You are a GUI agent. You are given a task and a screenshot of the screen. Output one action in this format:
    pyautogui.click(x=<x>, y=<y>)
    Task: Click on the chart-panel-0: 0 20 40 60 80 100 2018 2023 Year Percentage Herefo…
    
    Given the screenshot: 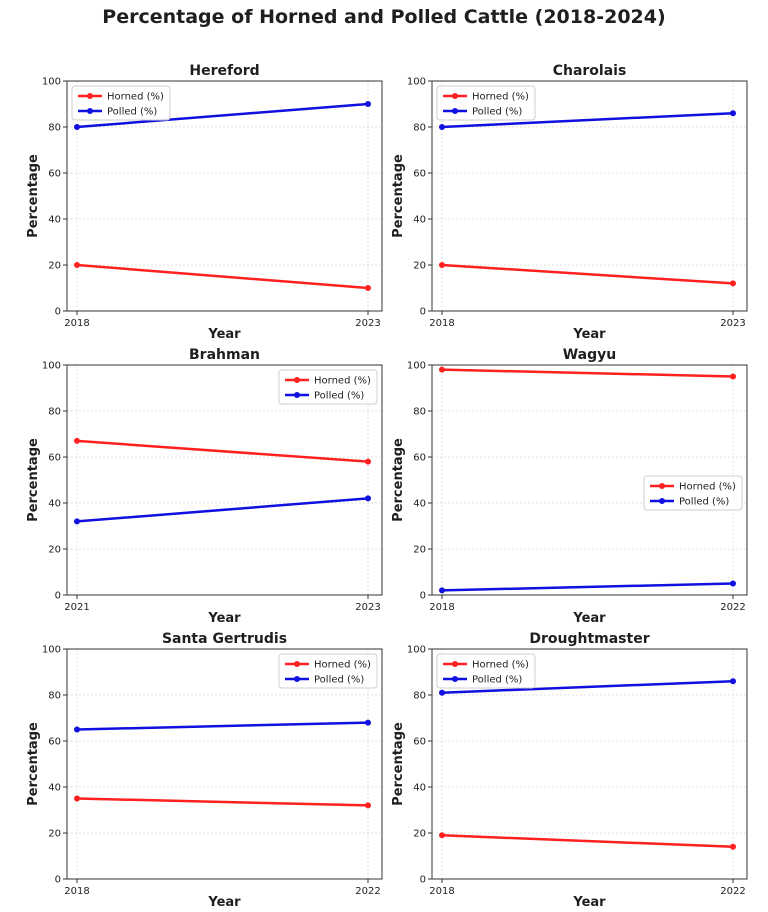 What is the action you would take?
    pyautogui.click(x=204, y=202)
    